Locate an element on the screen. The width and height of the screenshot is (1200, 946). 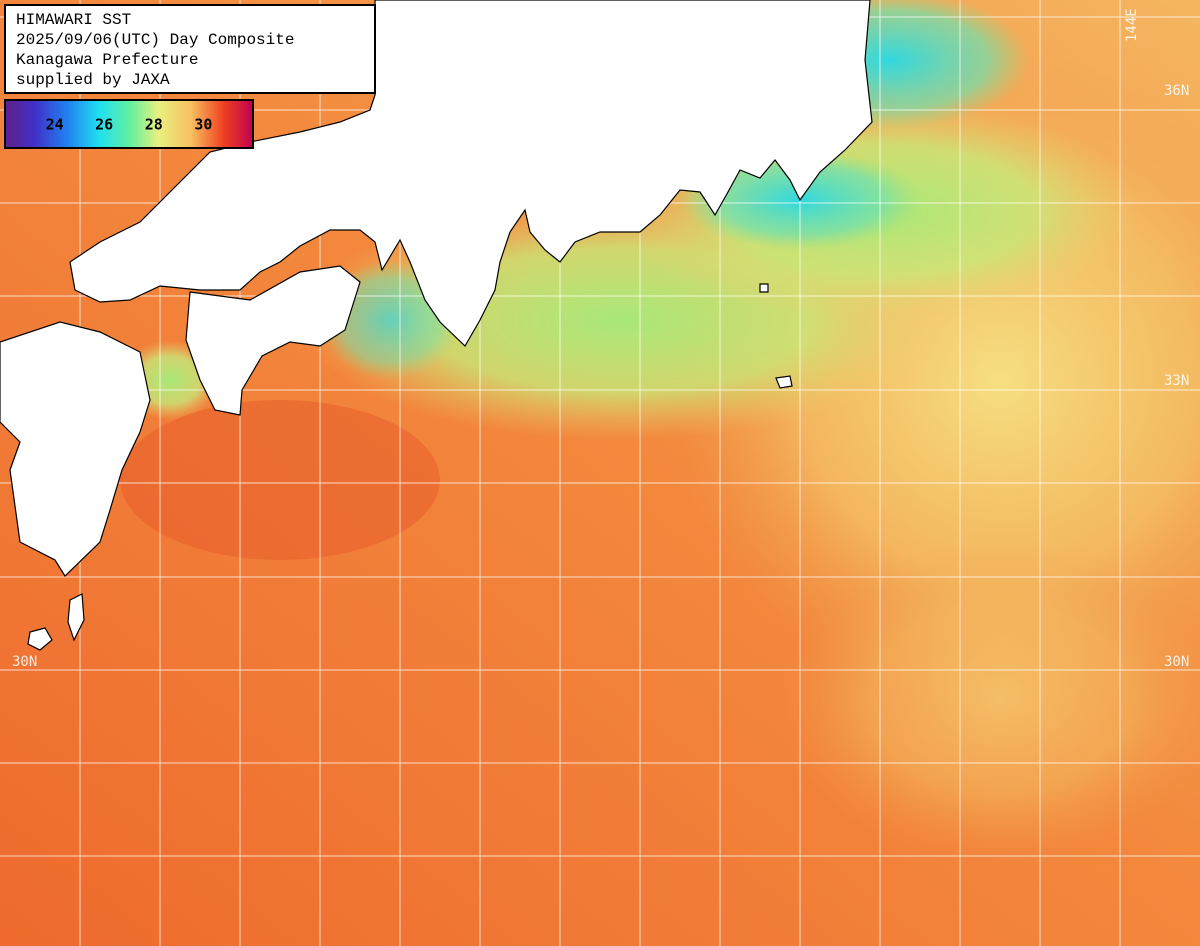
lat-label: 33N is located at coordinates (1176, 381).